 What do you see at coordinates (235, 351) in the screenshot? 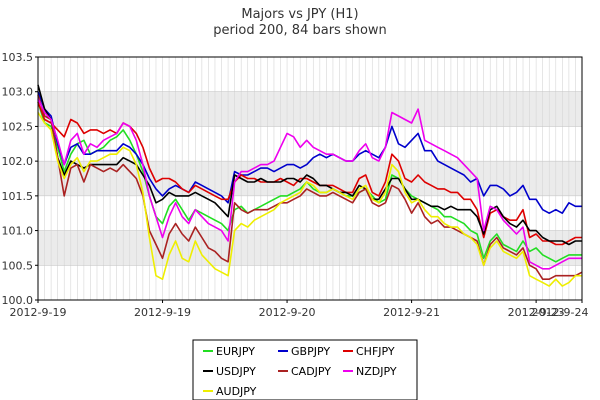
I see `legend-label-eurjpy: EURJPY` at bounding box center [235, 351].